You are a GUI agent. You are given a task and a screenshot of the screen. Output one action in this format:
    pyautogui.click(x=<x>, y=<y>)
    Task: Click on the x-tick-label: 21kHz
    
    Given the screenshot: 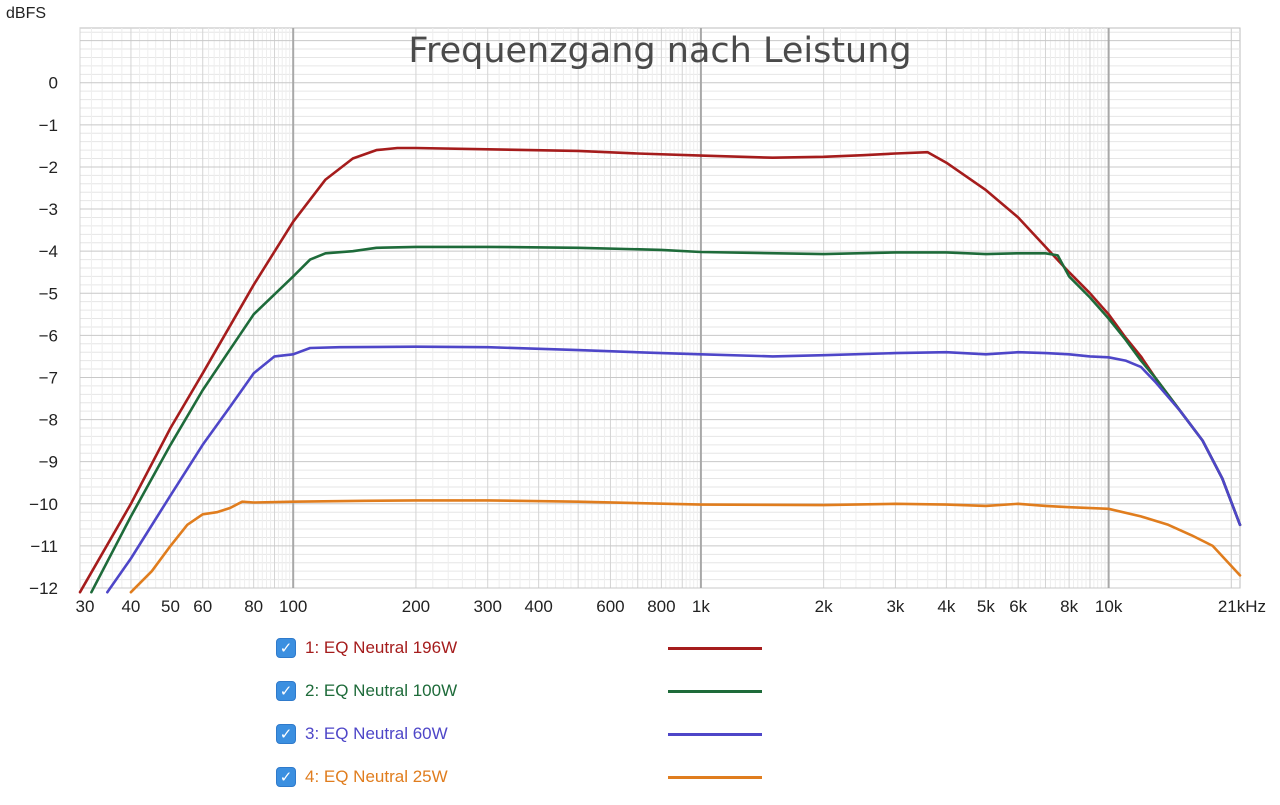 What is the action you would take?
    pyautogui.click(x=1242, y=606)
    